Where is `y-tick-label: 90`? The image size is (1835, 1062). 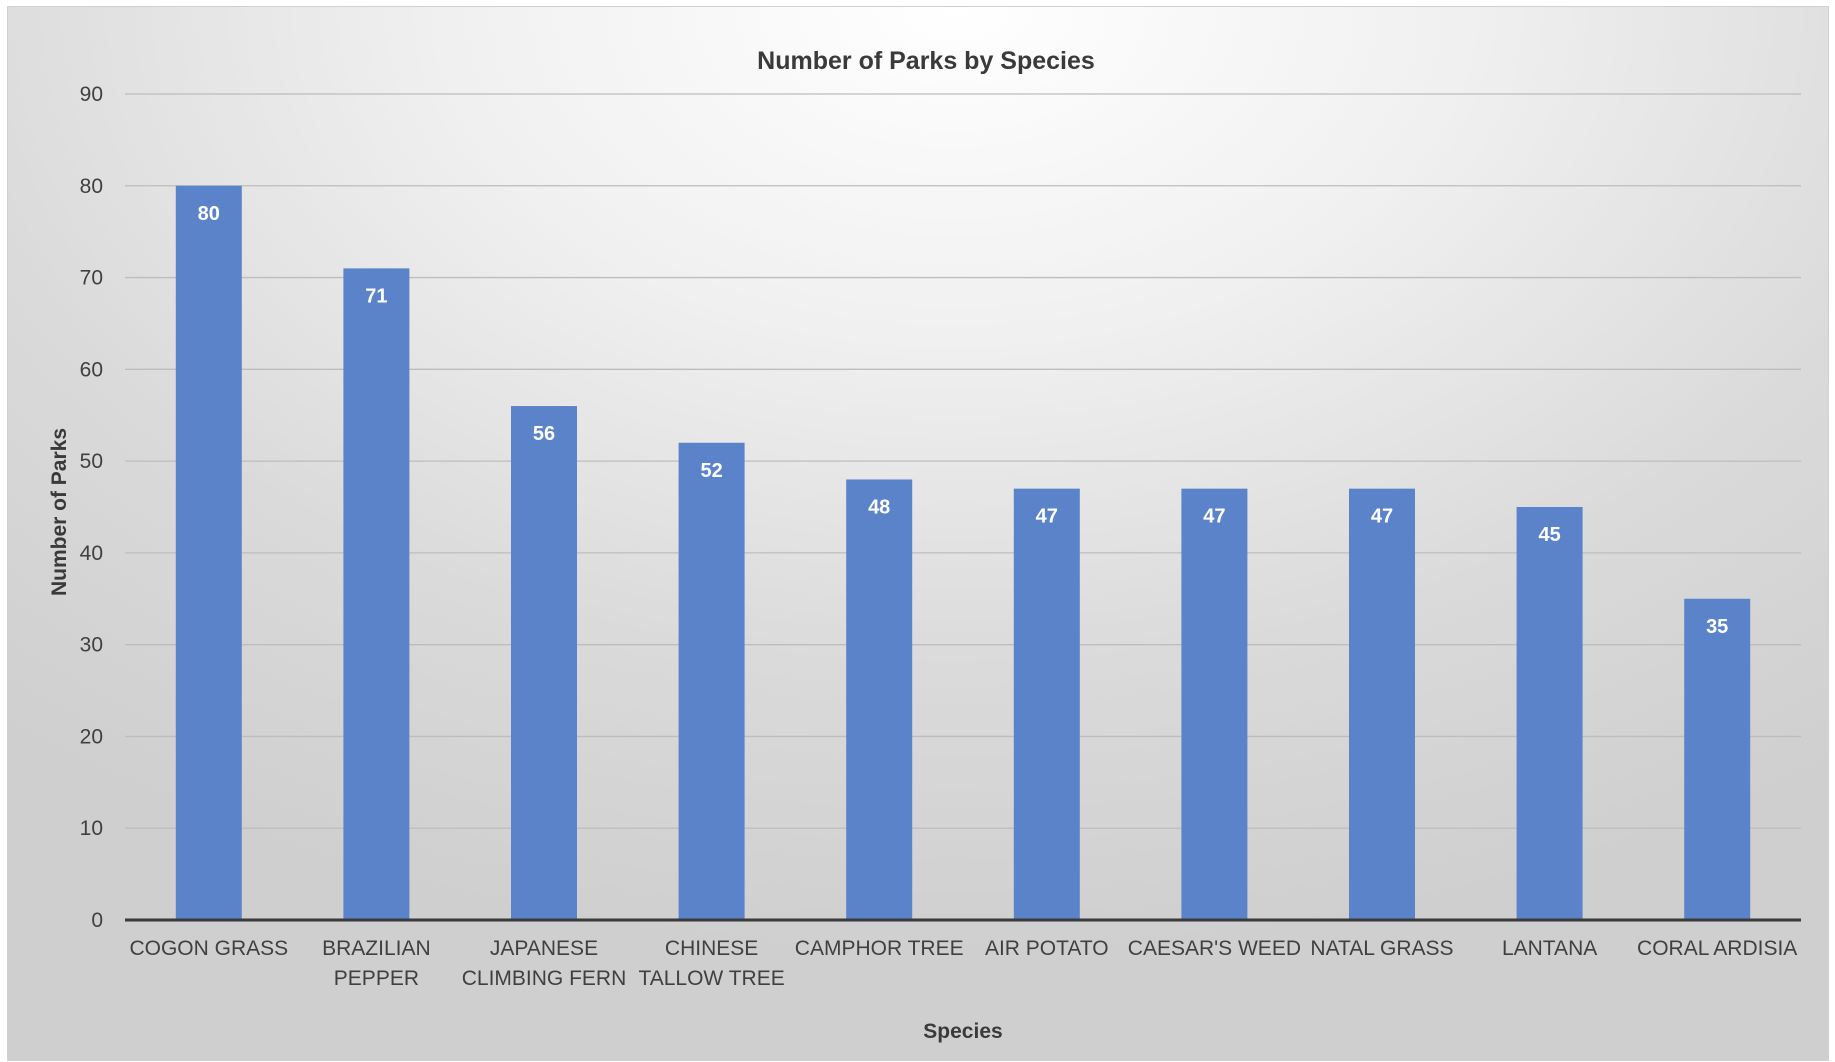
y-tick-label: 90 is located at coordinates (91, 94).